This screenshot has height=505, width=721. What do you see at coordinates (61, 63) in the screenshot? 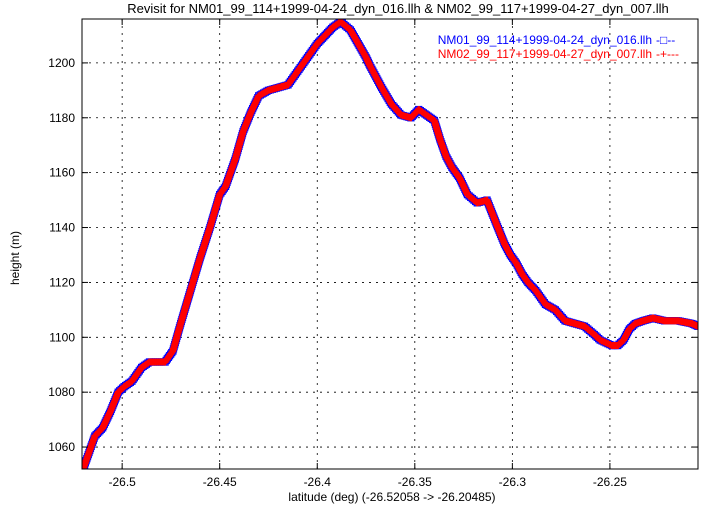
I see `y-tick-label: 1200` at bounding box center [61, 63].